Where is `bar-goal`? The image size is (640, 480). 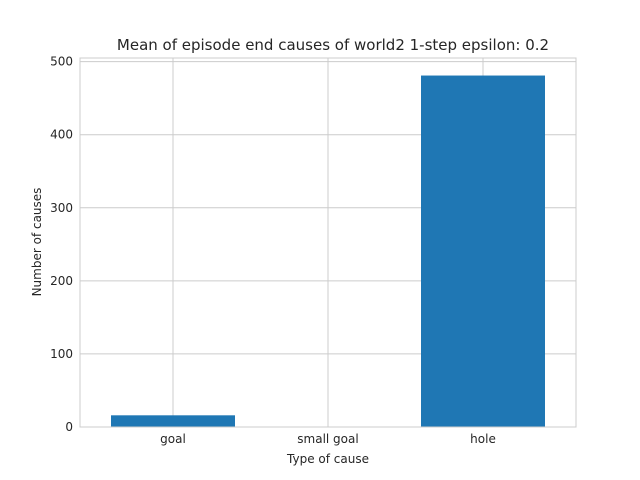
bar-goal is located at coordinates (173, 421).